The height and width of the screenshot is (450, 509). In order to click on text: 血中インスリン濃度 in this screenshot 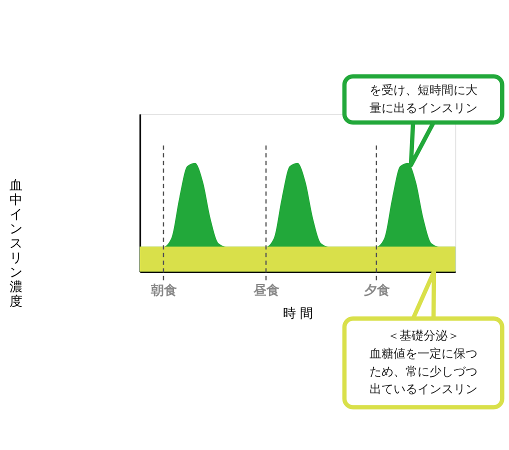, I will do `click(15, 244)`.